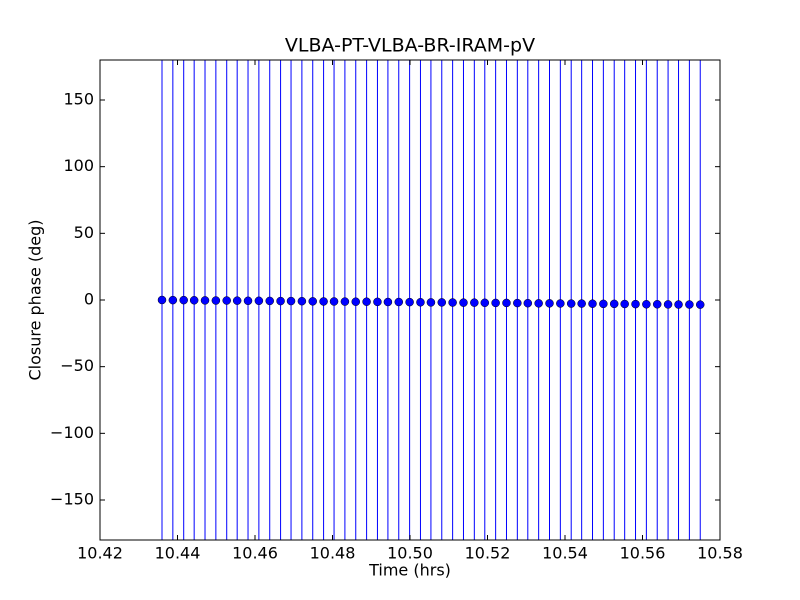 This screenshot has width=800, height=600. Describe the element at coordinates (333, 553) in the screenshot. I see `x-tick-label: 10.48` at that location.